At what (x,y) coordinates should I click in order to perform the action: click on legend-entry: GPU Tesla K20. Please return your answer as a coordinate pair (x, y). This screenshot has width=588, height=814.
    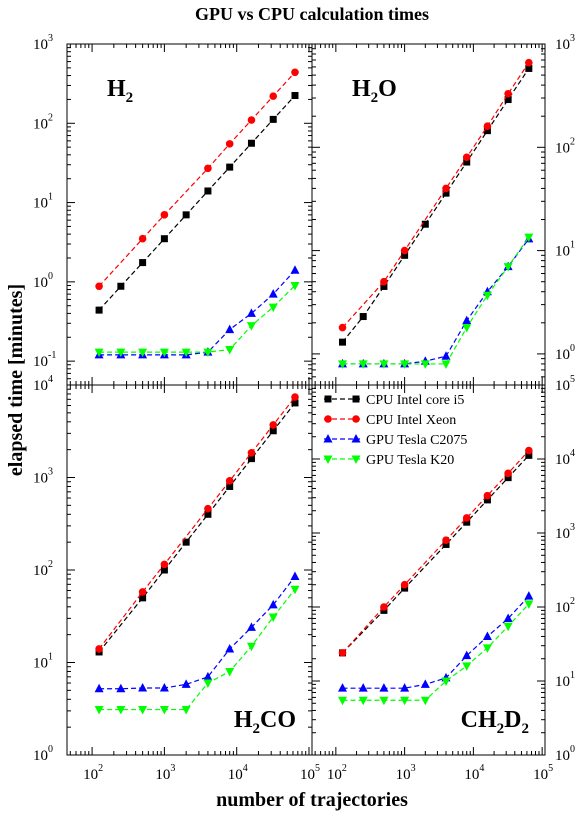
    Looking at the image, I should click on (388, 460).